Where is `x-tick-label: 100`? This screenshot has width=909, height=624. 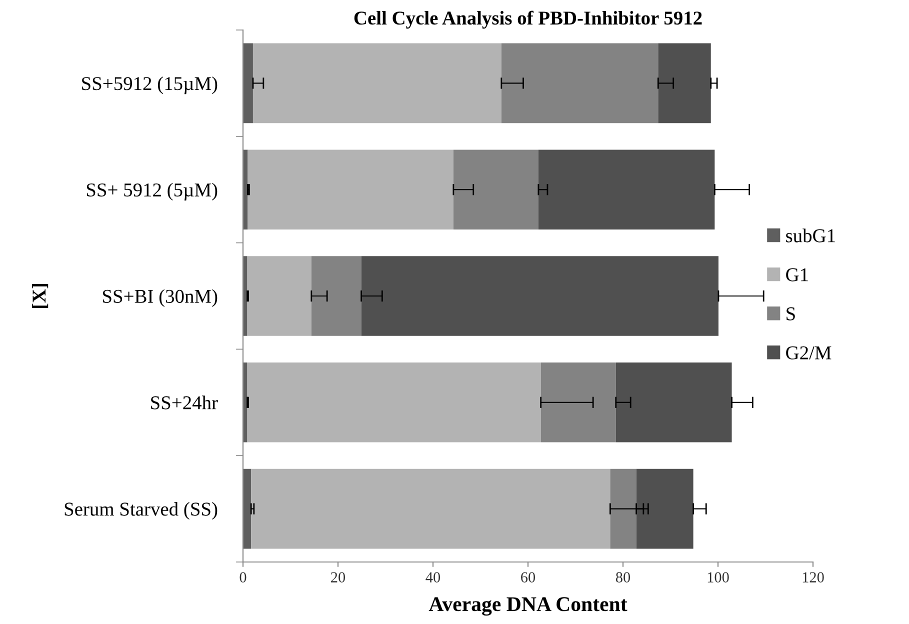
x-tick-label: 100 is located at coordinates (718, 577).